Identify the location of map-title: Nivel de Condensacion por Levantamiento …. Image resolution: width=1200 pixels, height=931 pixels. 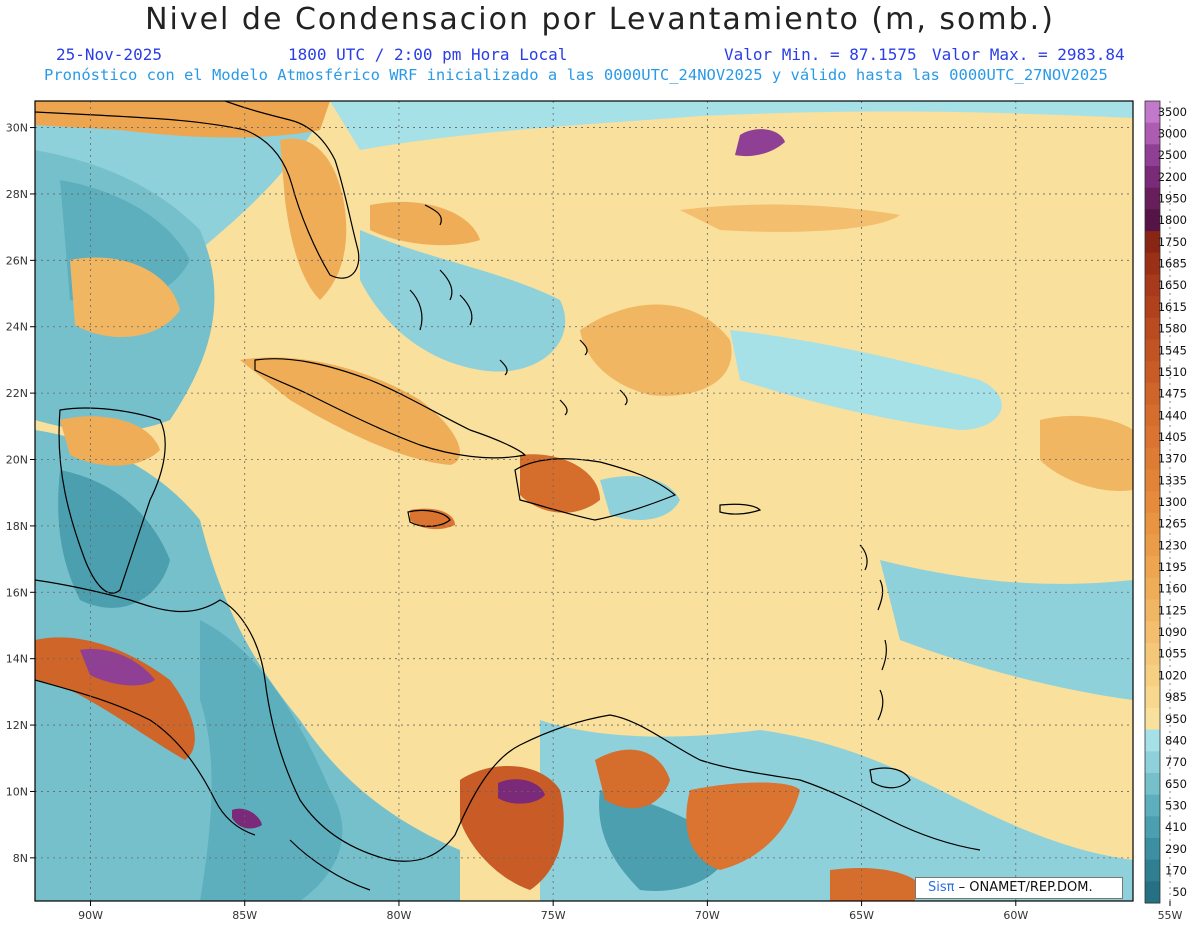
(600, 19).